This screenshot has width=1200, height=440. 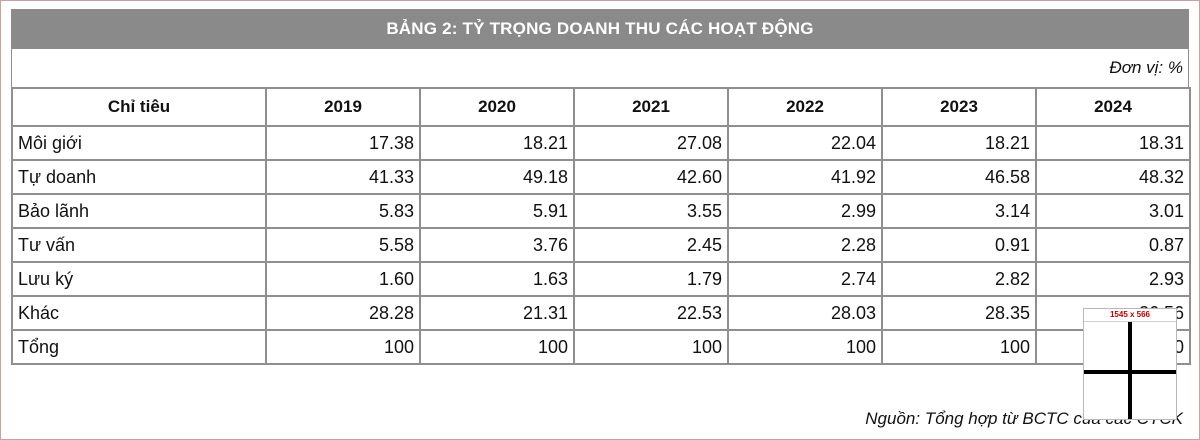 What do you see at coordinates (805, 245) in the screenshot?
I see `table-cell: 2.28` at bounding box center [805, 245].